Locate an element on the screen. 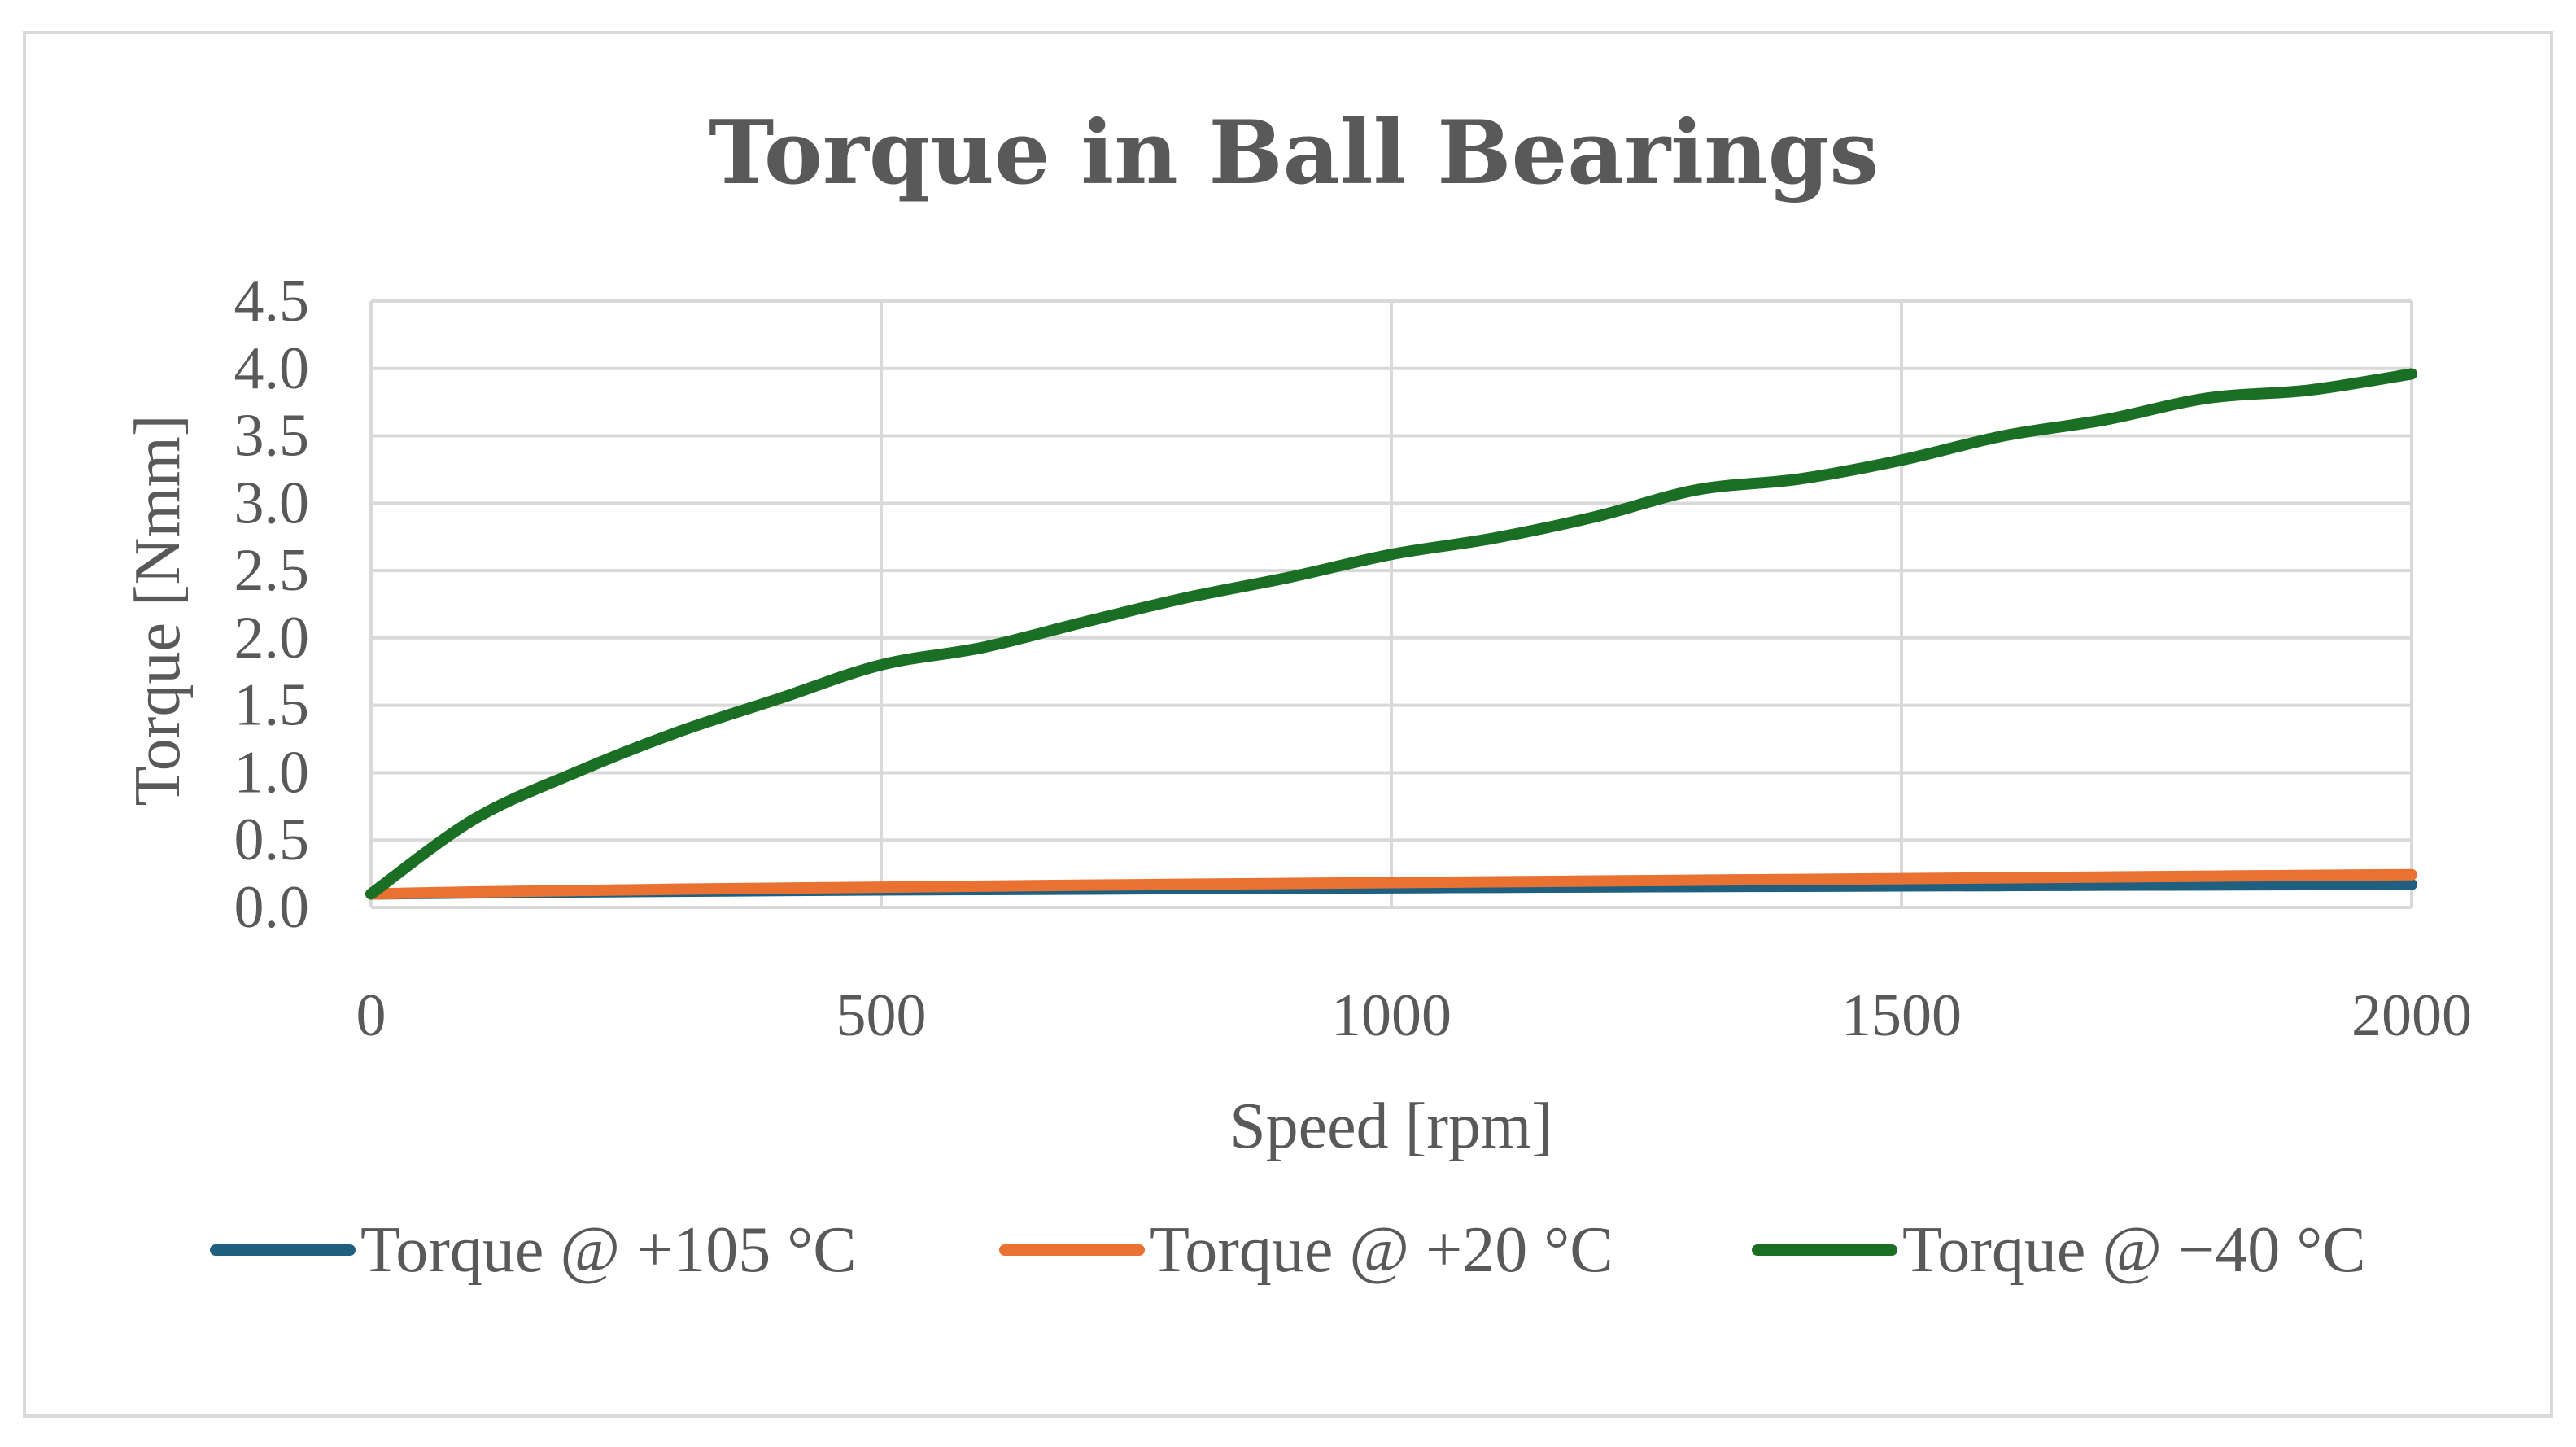  legend-label: Torque @ −40 °C is located at coordinates (2134, 1250).